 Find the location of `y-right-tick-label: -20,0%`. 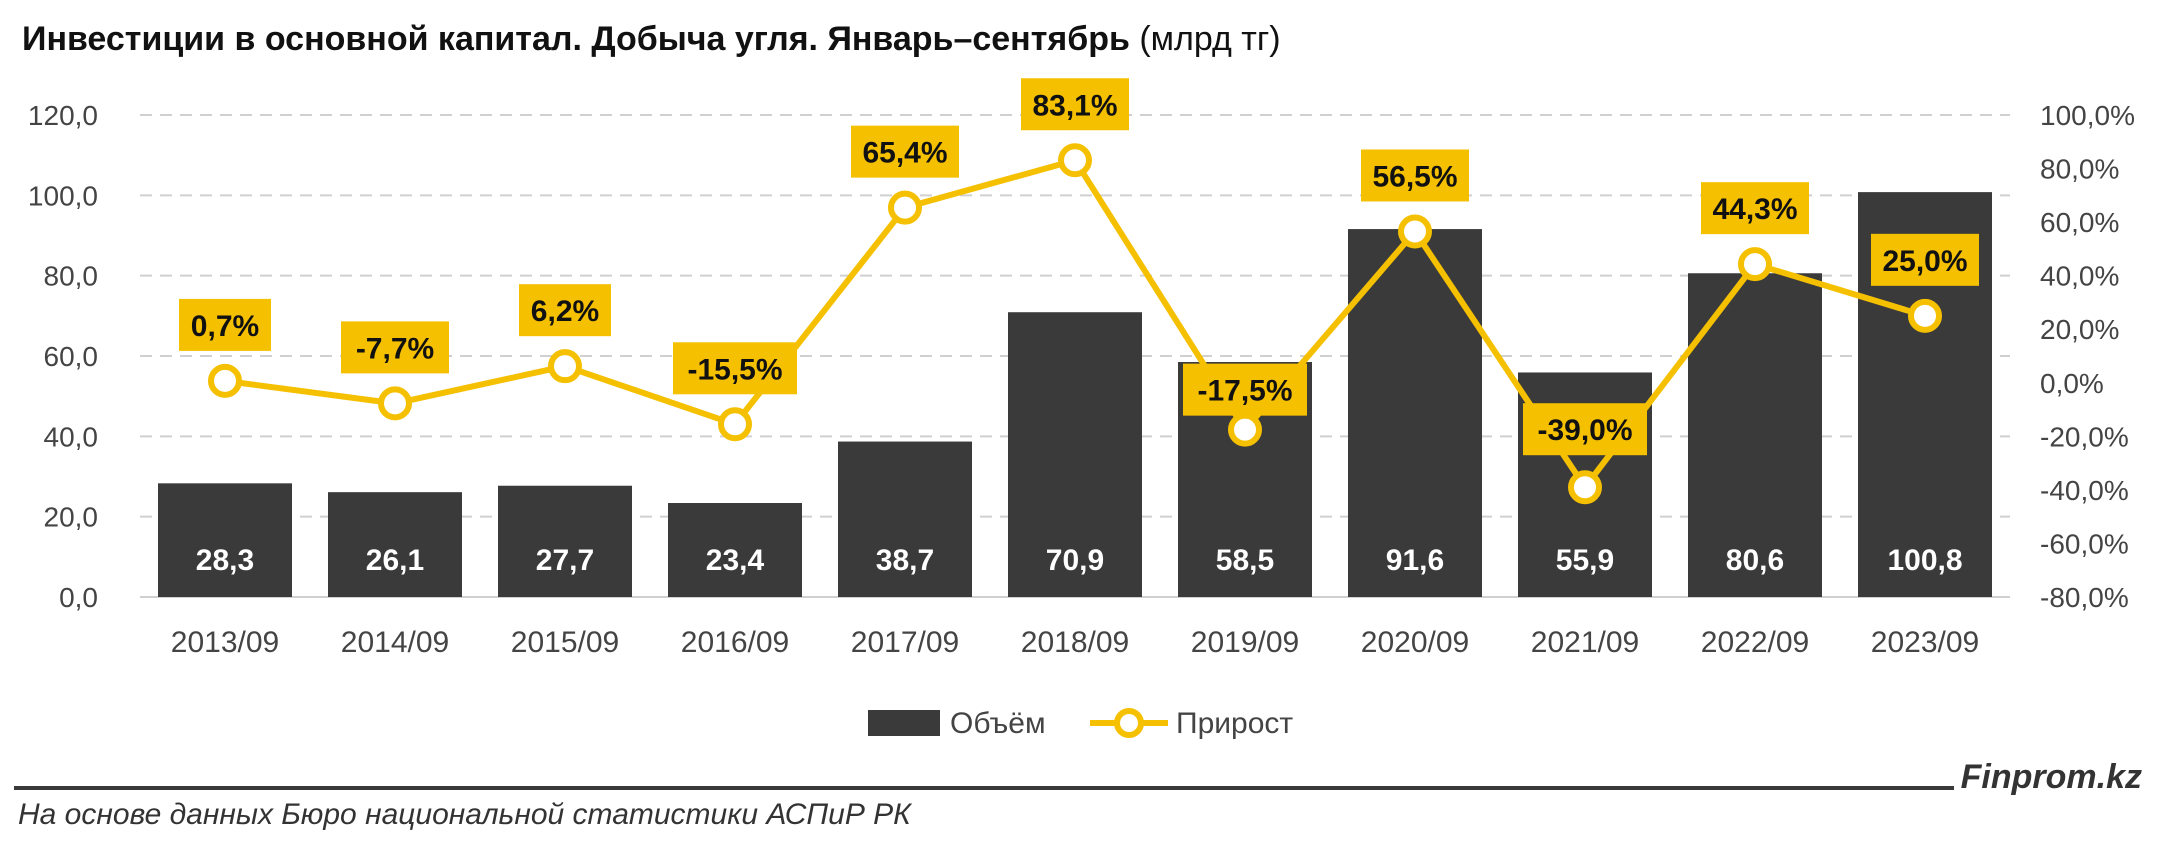

y-right-tick-label: -20,0% is located at coordinates (2084, 436).